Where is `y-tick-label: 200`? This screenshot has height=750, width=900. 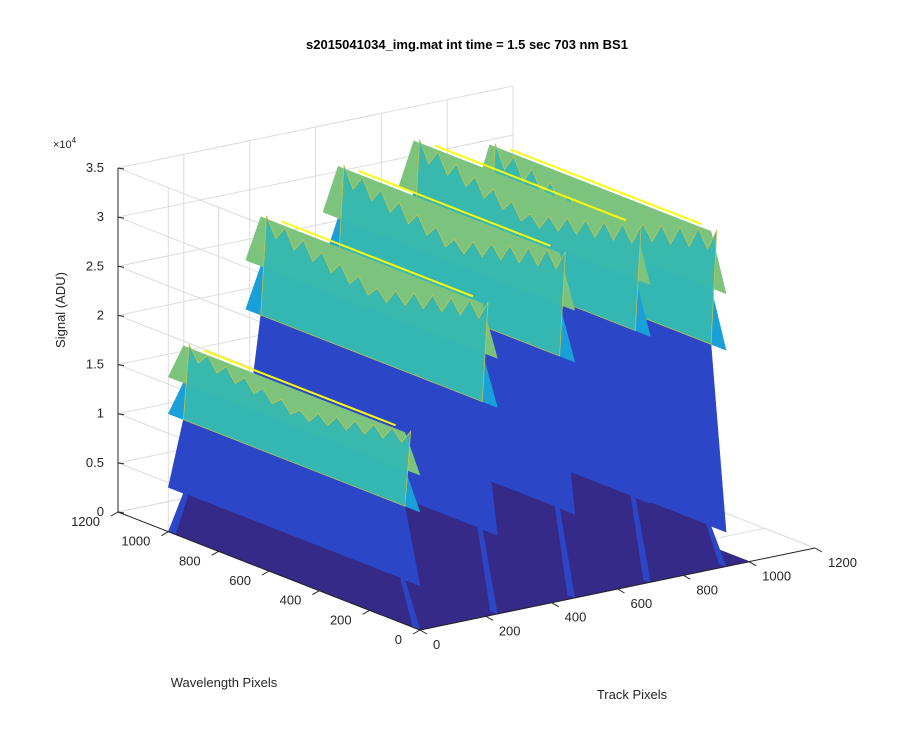 y-tick-label: 200 is located at coordinates (341, 619).